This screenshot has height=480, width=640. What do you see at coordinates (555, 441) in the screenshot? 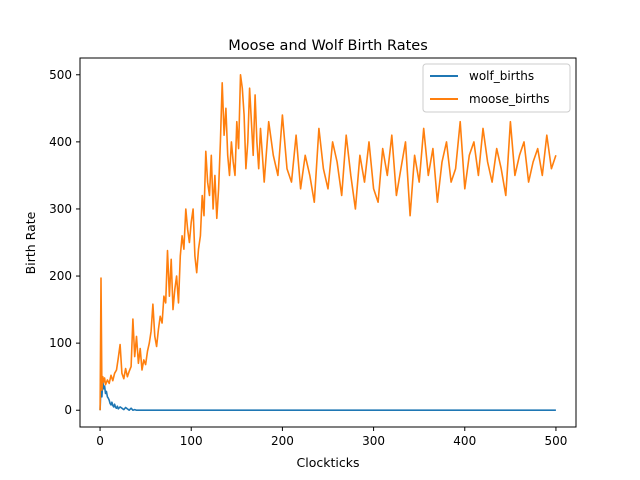
I see `x-tick-label: 500` at bounding box center [555, 441].